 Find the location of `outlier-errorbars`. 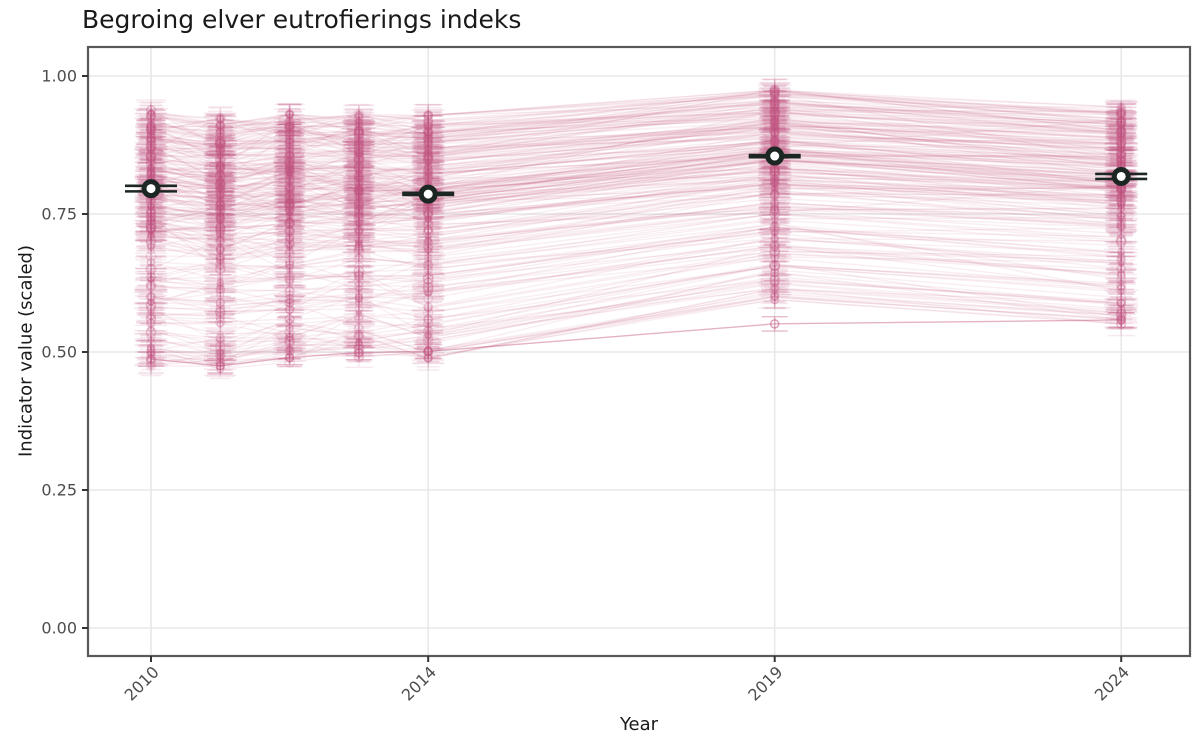

outlier-errorbars is located at coordinates (636, 343).